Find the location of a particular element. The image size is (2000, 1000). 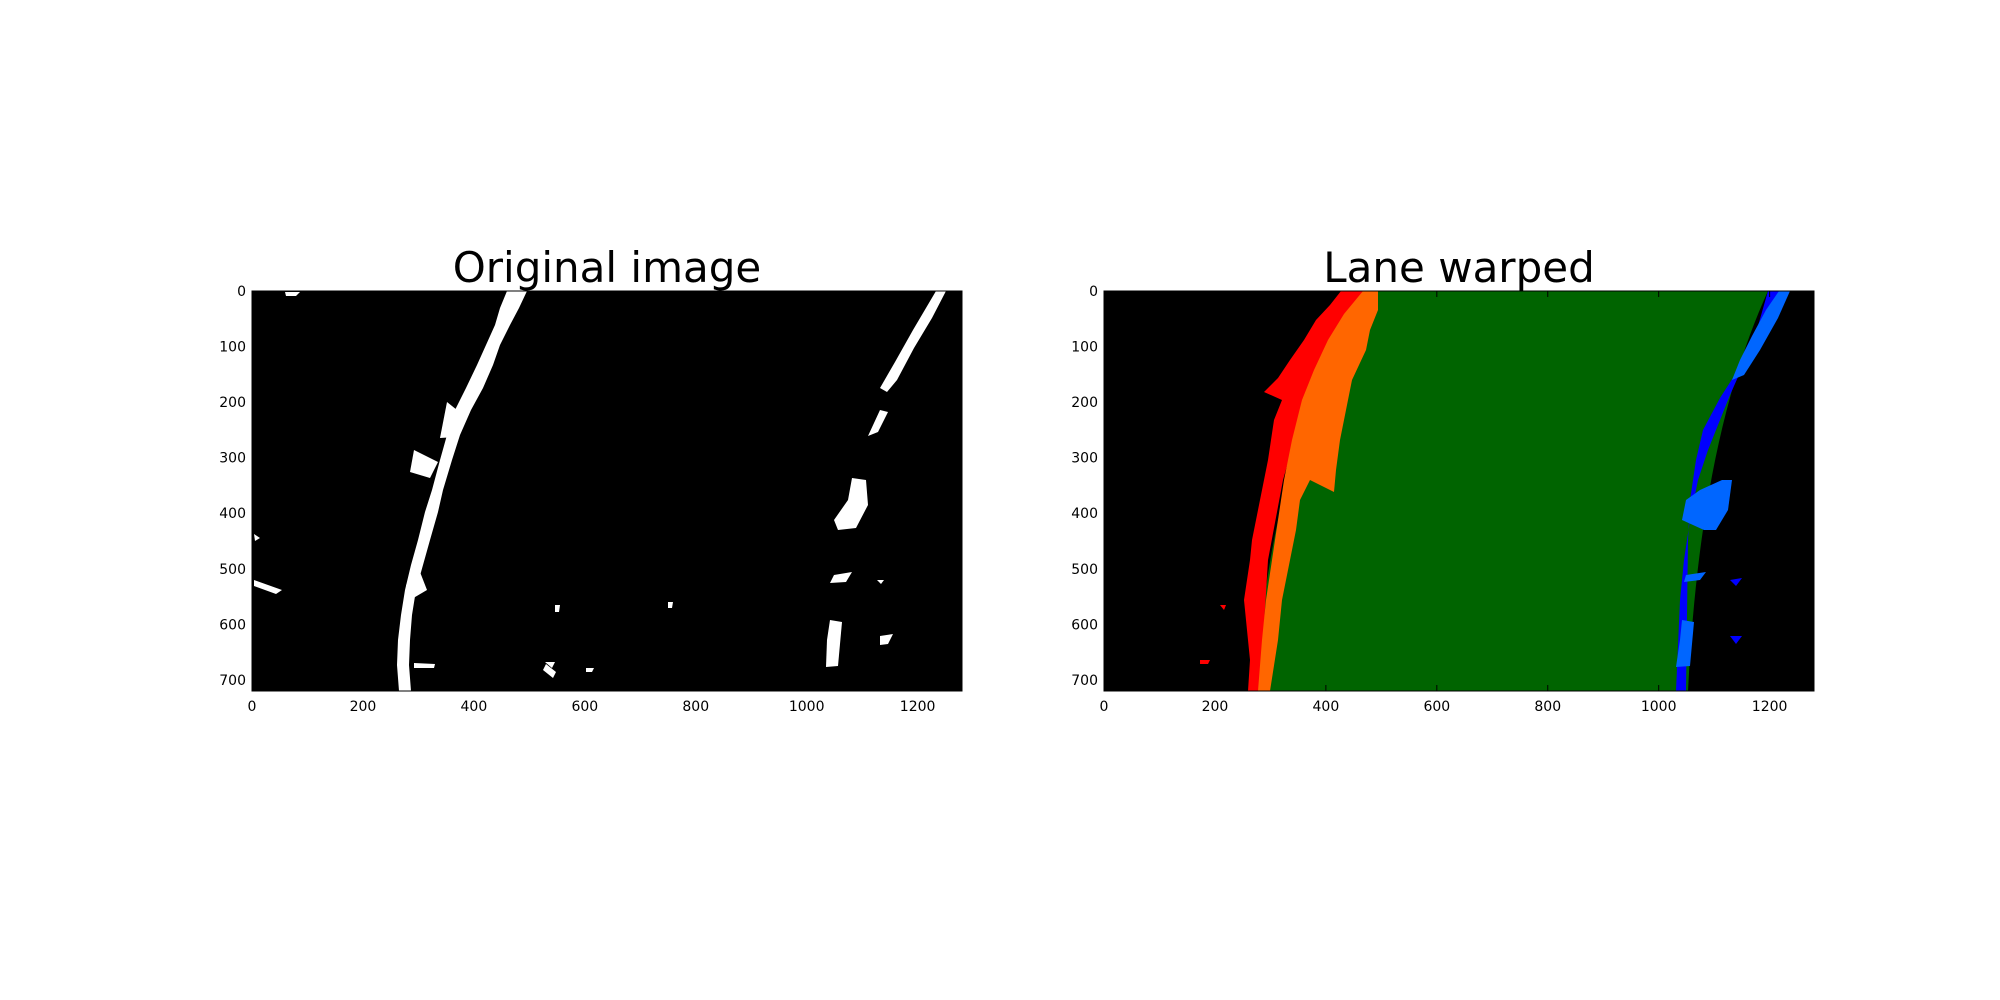

image-background is located at coordinates (607, 491).